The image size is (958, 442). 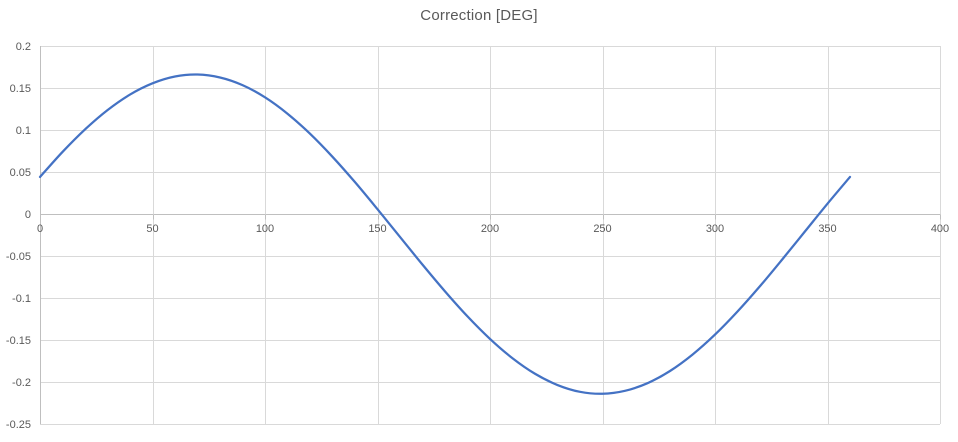 What do you see at coordinates (18, 341) in the screenshot?
I see `y-tick-label: -0.15` at bounding box center [18, 341].